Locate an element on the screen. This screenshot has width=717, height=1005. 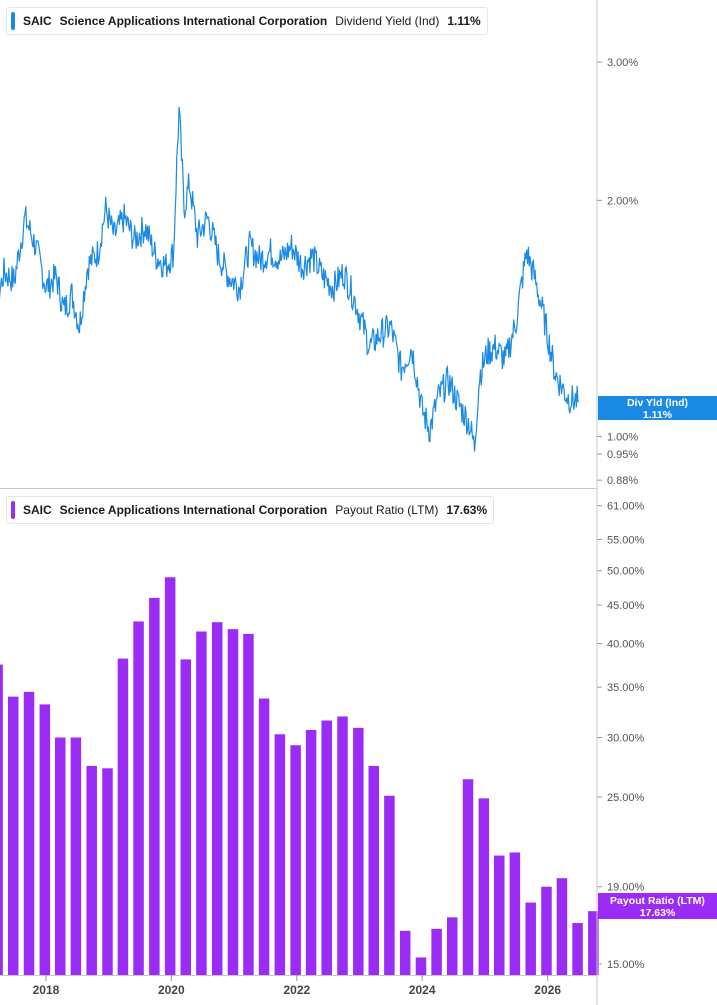
x-tick-label: 2024 is located at coordinates (422, 990).